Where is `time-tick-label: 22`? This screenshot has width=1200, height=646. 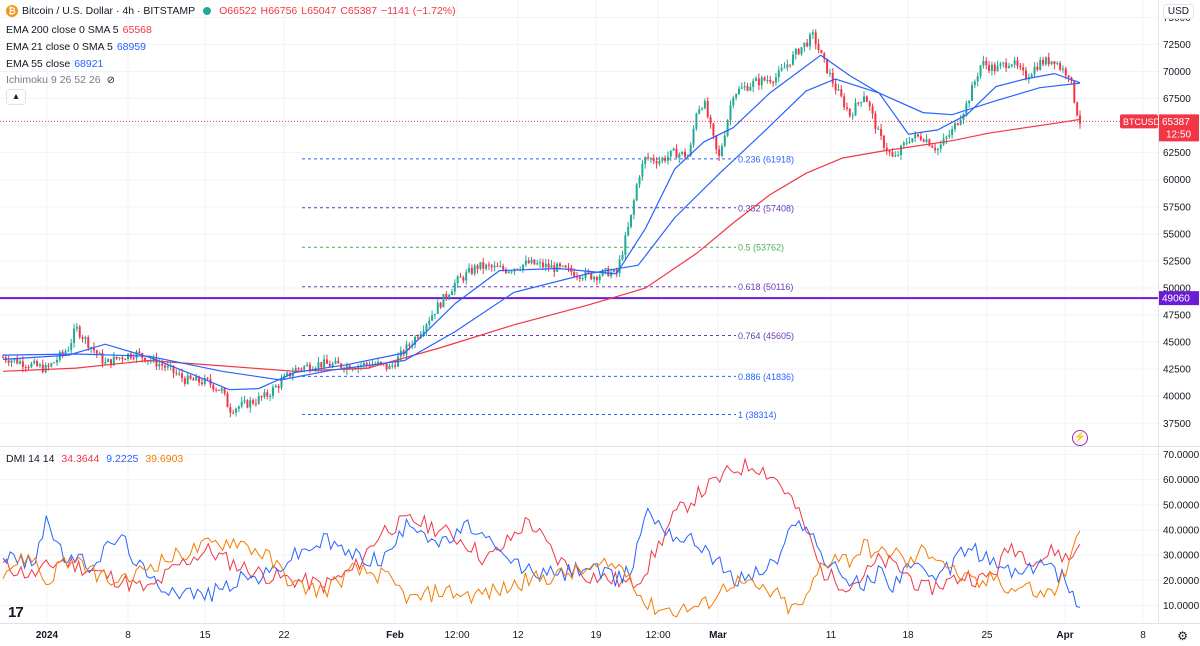 time-tick-label: 22 is located at coordinates (284, 635).